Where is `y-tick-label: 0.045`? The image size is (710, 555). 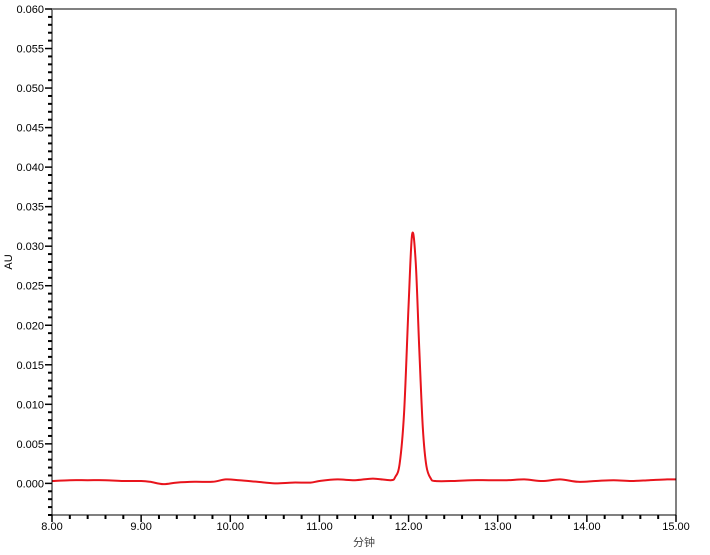
y-tick-label: 0.045 is located at coordinates (30, 129).